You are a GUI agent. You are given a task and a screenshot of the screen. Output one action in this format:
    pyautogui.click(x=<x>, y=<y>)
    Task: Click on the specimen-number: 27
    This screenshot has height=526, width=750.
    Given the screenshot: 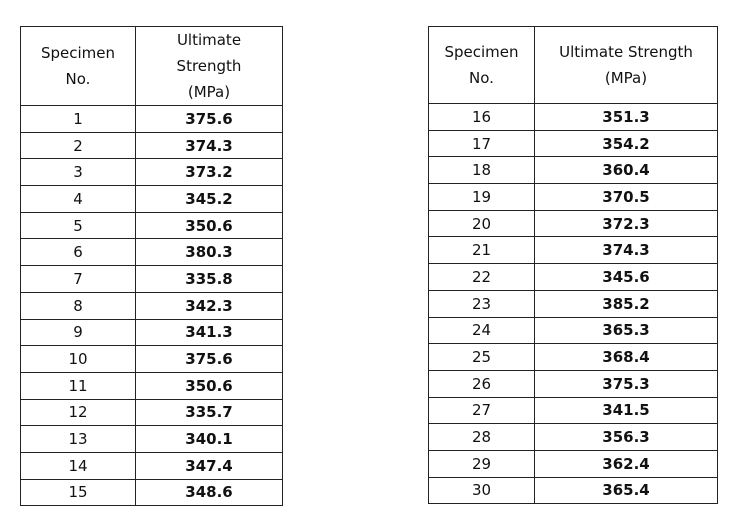 What is the action you would take?
    pyautogui.click(x=481, y=410)
    